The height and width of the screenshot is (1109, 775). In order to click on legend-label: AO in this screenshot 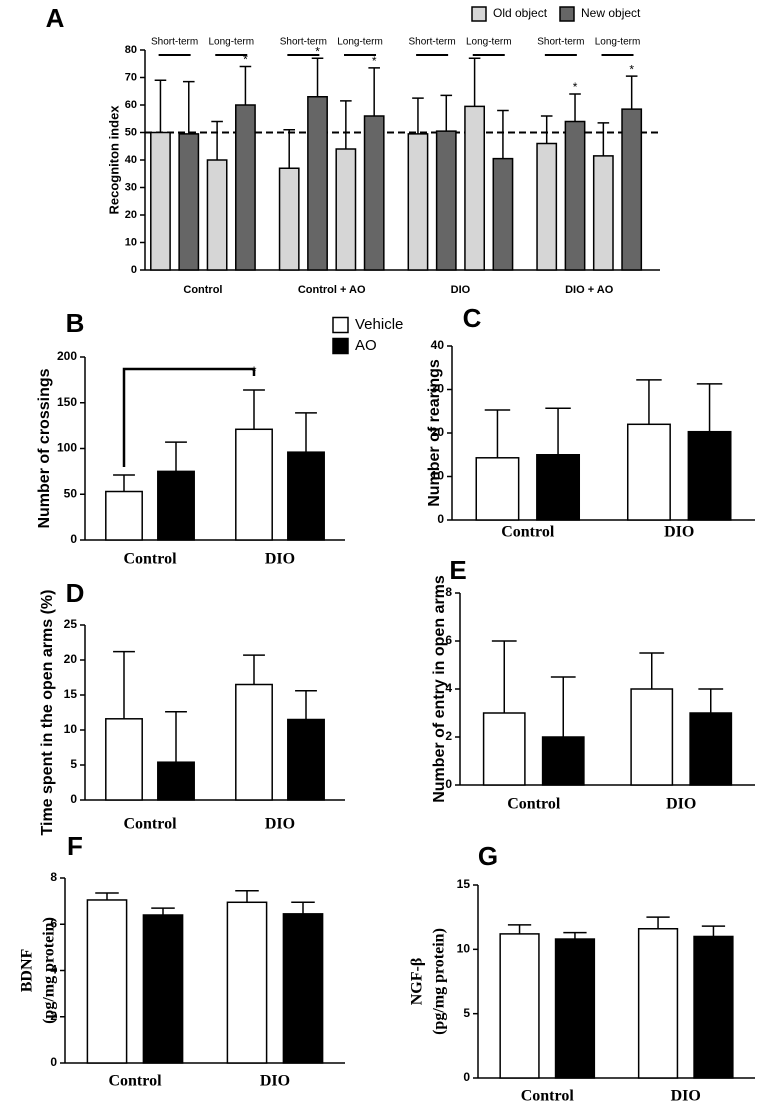, I will do `click(366, 345)`.